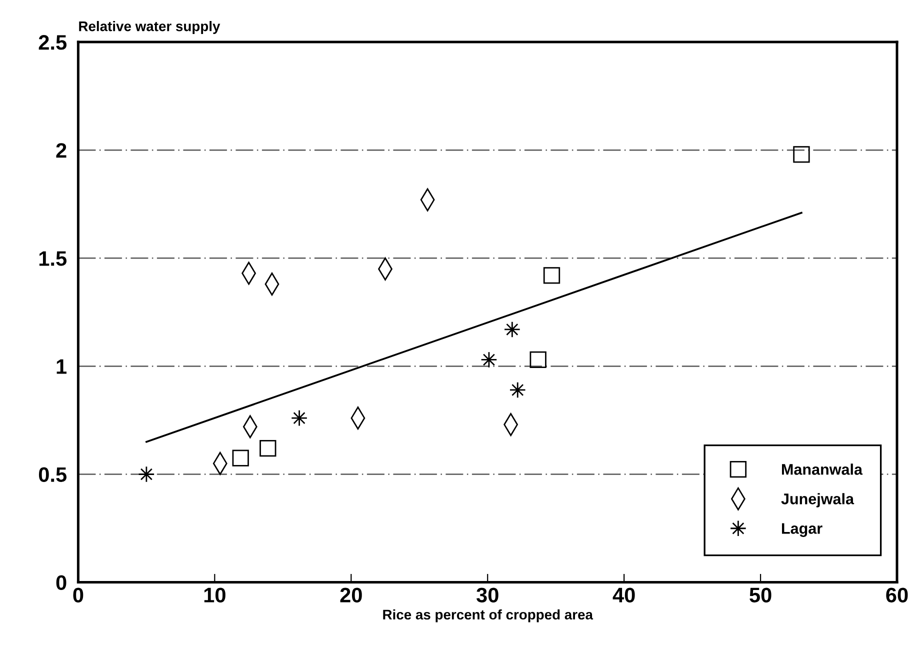 The width and height of the screenshot is (920, 647). Describe the element at coordinates (61, 582) in the screenshot. I see `y-tick-label: 0` at that location.